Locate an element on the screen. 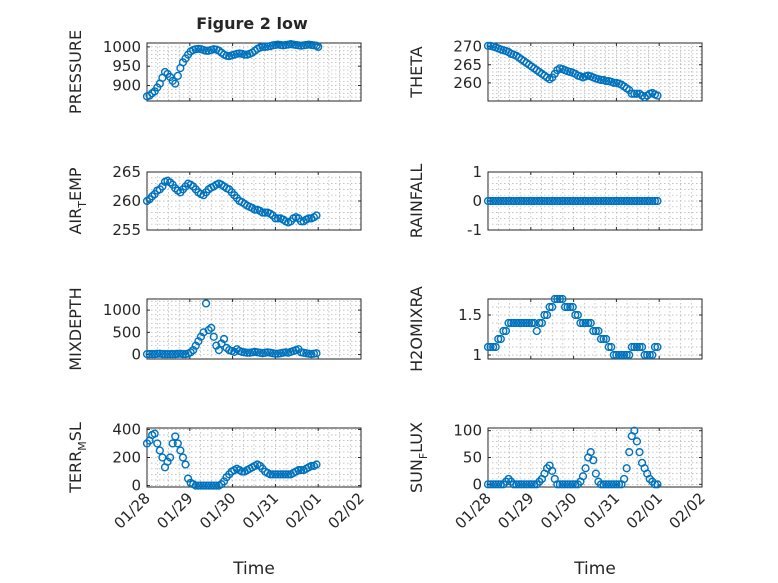  h2omixra-ytick-label: 1 is located at coordinates (477, 355).